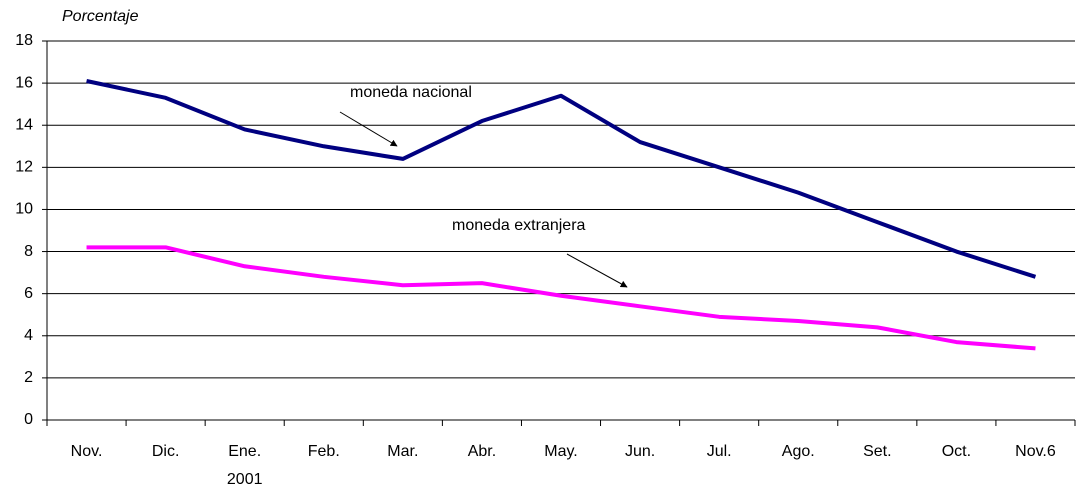  What do you see at coordinates (482, 451) in the screenshot?
I see `x-tick-label: Abr.` at bounding box center [482, 451].